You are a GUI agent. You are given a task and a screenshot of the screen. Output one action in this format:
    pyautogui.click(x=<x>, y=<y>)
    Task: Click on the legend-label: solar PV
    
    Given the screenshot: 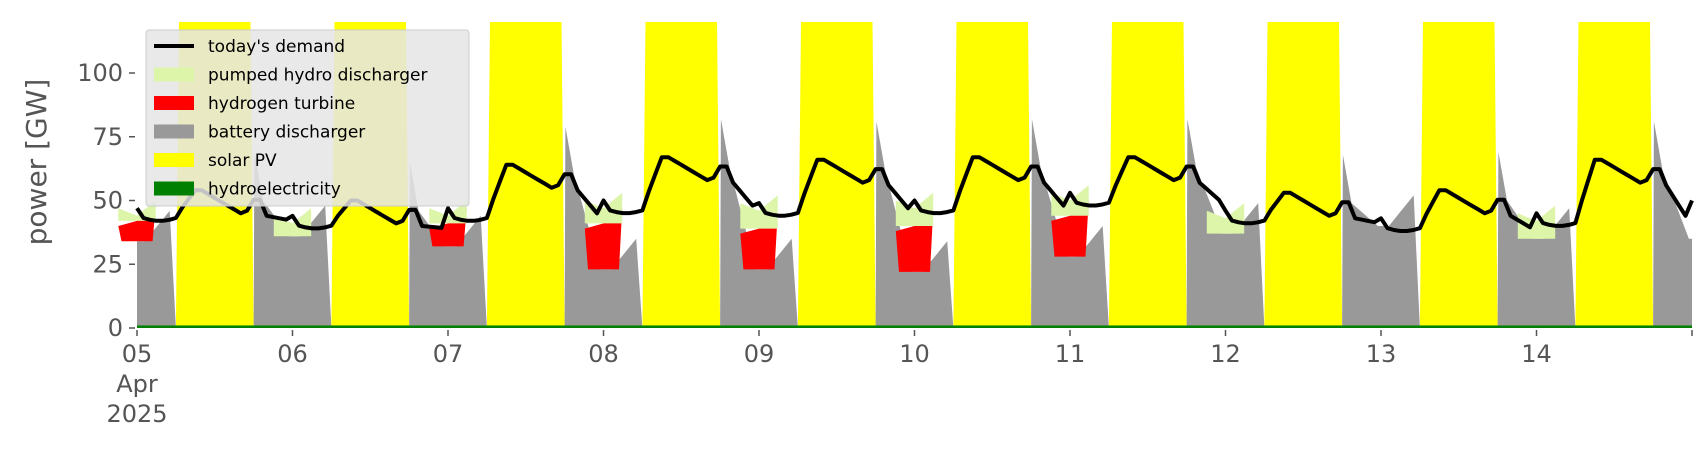 What is the action you would take?
    pyautogui.click(x=242, y=161)
    